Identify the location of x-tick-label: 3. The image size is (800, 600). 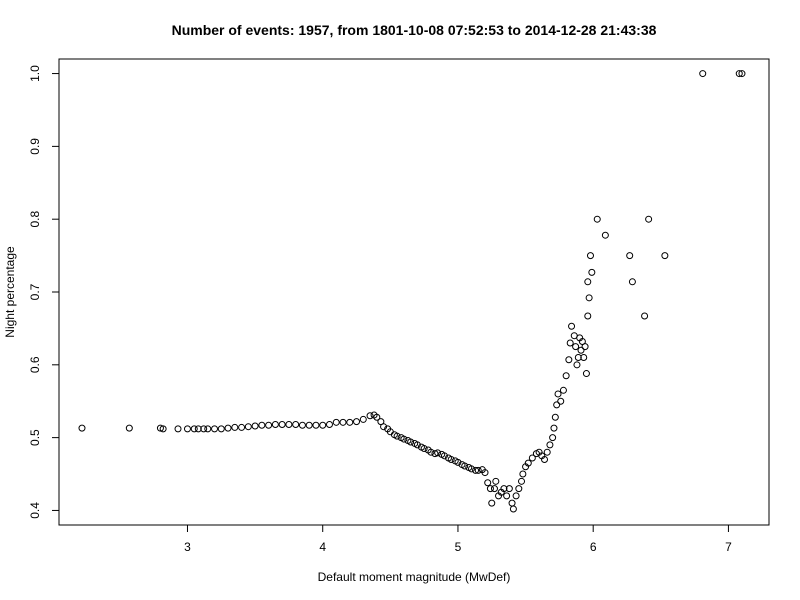
(187, 547).